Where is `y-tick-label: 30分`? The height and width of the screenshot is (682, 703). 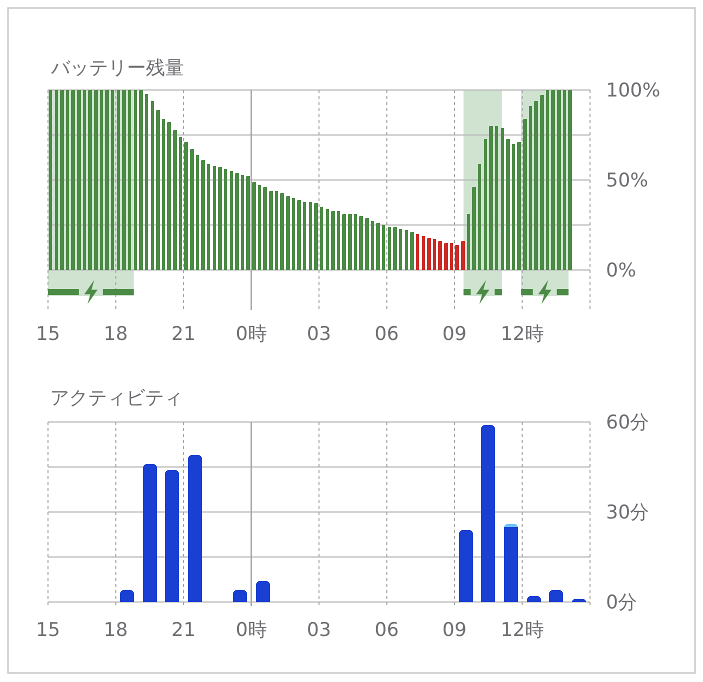
y-tick-label: 30分 is located at coordinates (628, 513).